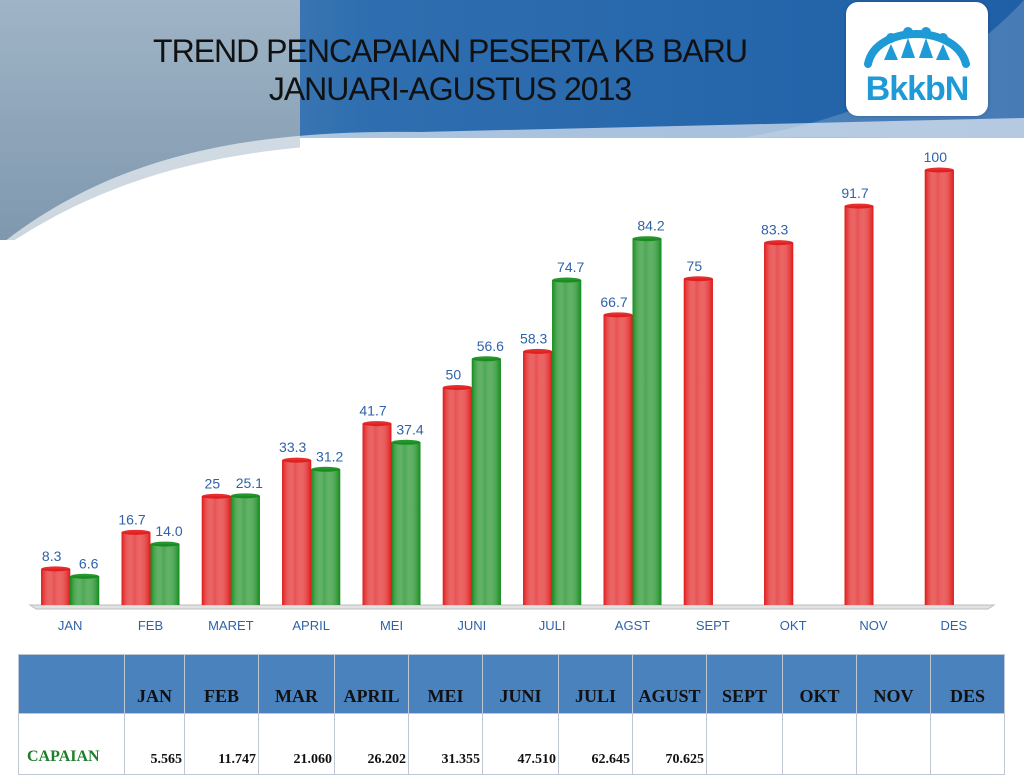 This screenshot has height=775, width=1024. What do you see at coordinates (471, 625) in the screenshot?
I see `x-tick-label: JUNI` at bounding box center [471, 625].